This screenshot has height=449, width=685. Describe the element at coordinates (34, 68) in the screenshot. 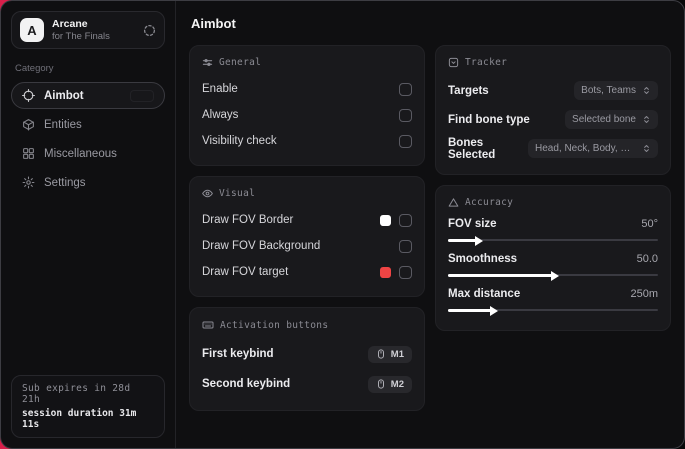

I see `category-label: Category` at that location.